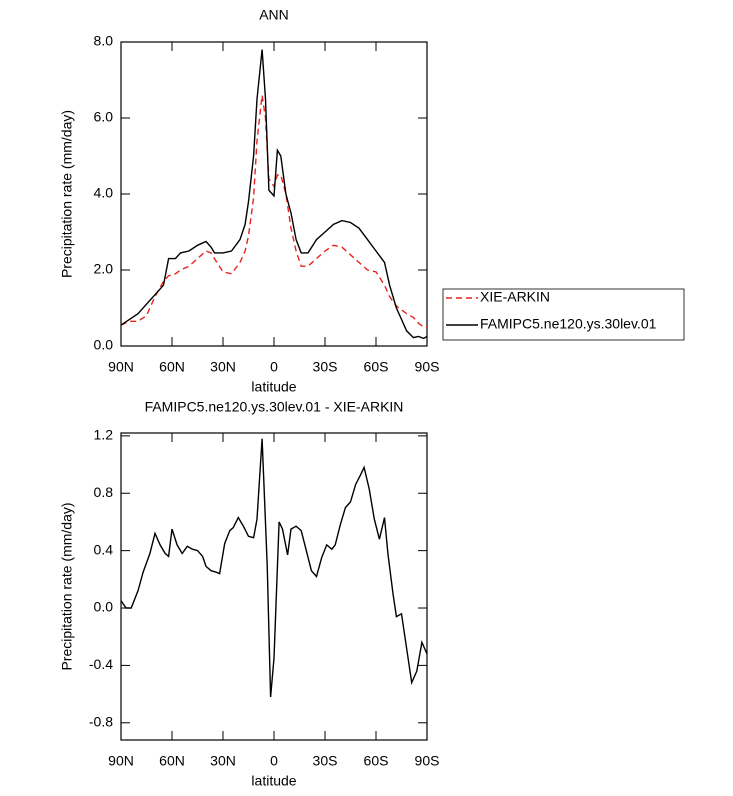 Image resolution: width=733 pixels, height=796 pixels. I want to click on y-tick-label: 6.0, so click(104, 117).